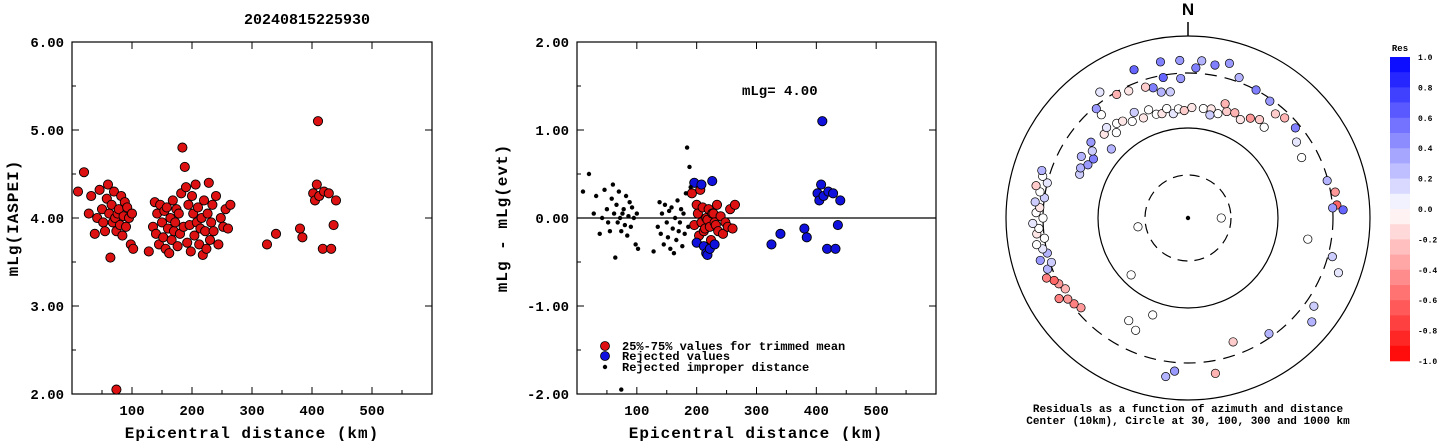 Image resolution: width=1437 pixels, height=446 pixels. Describe the element at coordinates (733, 347) in the screenshot. I see `legend-label-trimmed: 25%-75% values for trimmed mean` at that location.